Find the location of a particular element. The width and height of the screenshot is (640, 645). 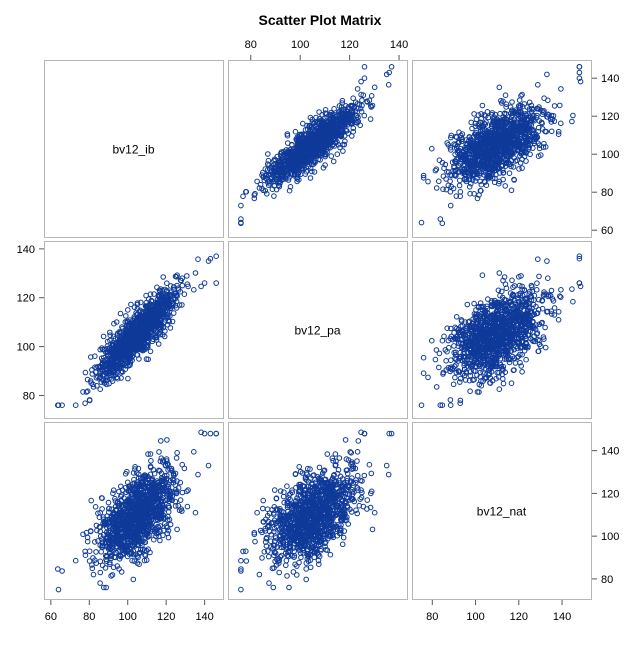

scatter-panel-bv12_ib-vs-bv12_pa is located at coordinates (316, 145).